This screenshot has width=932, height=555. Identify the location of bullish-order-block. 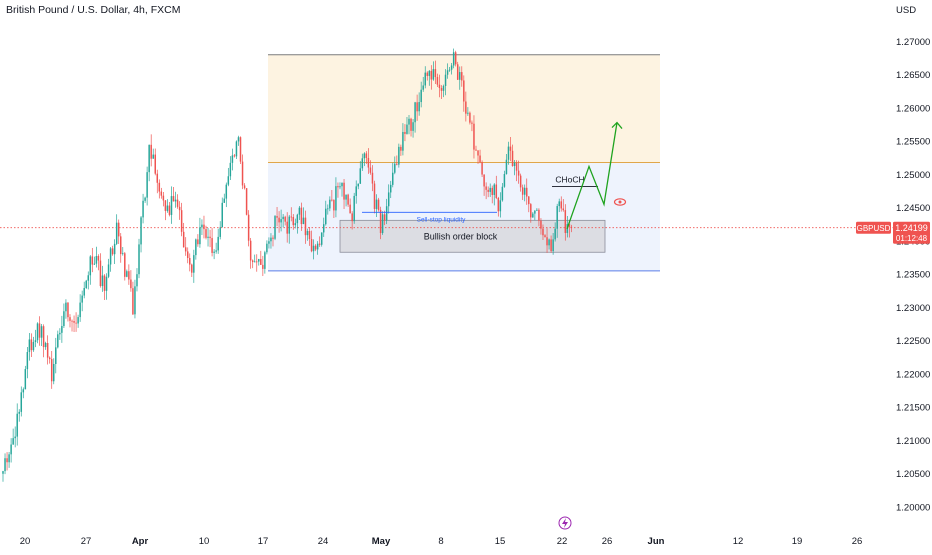
(472, 236).